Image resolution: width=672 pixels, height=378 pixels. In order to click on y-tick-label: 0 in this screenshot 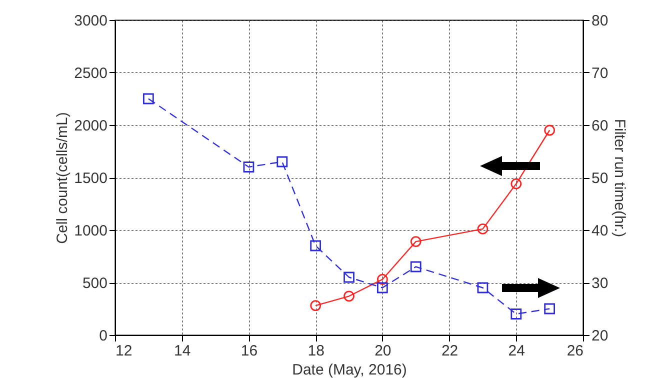, I will do `click(103, 336)`.